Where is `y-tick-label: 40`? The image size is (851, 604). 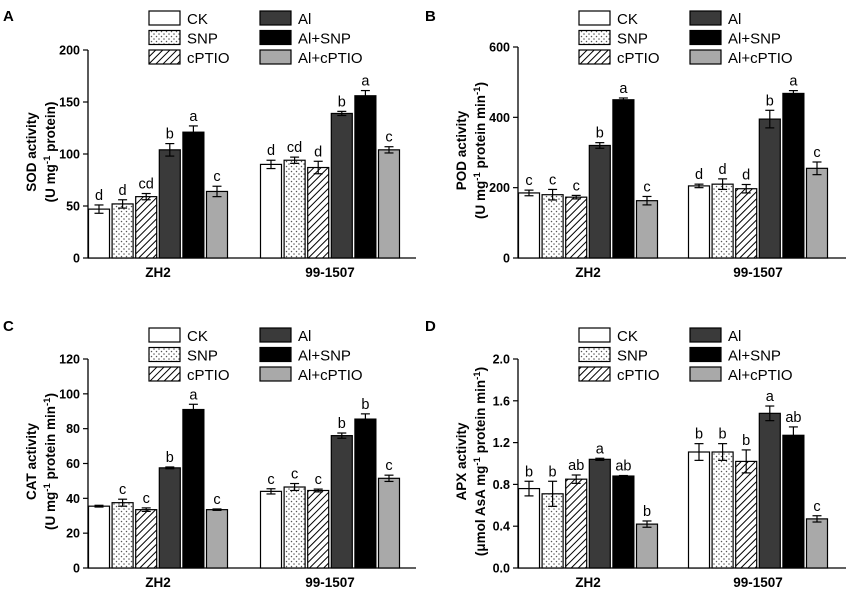
y-tick-label: 40 is located at coordinates (73, 499).